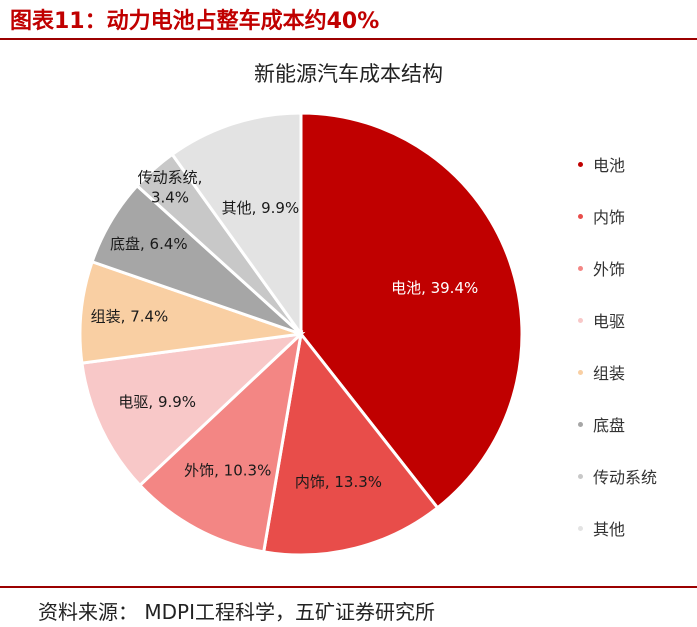 The width and height of the screenshot is (697, 627). Describe the element at coordinates (609, 217) in the screenshot. I see `legend-label: 内饰` at that location.